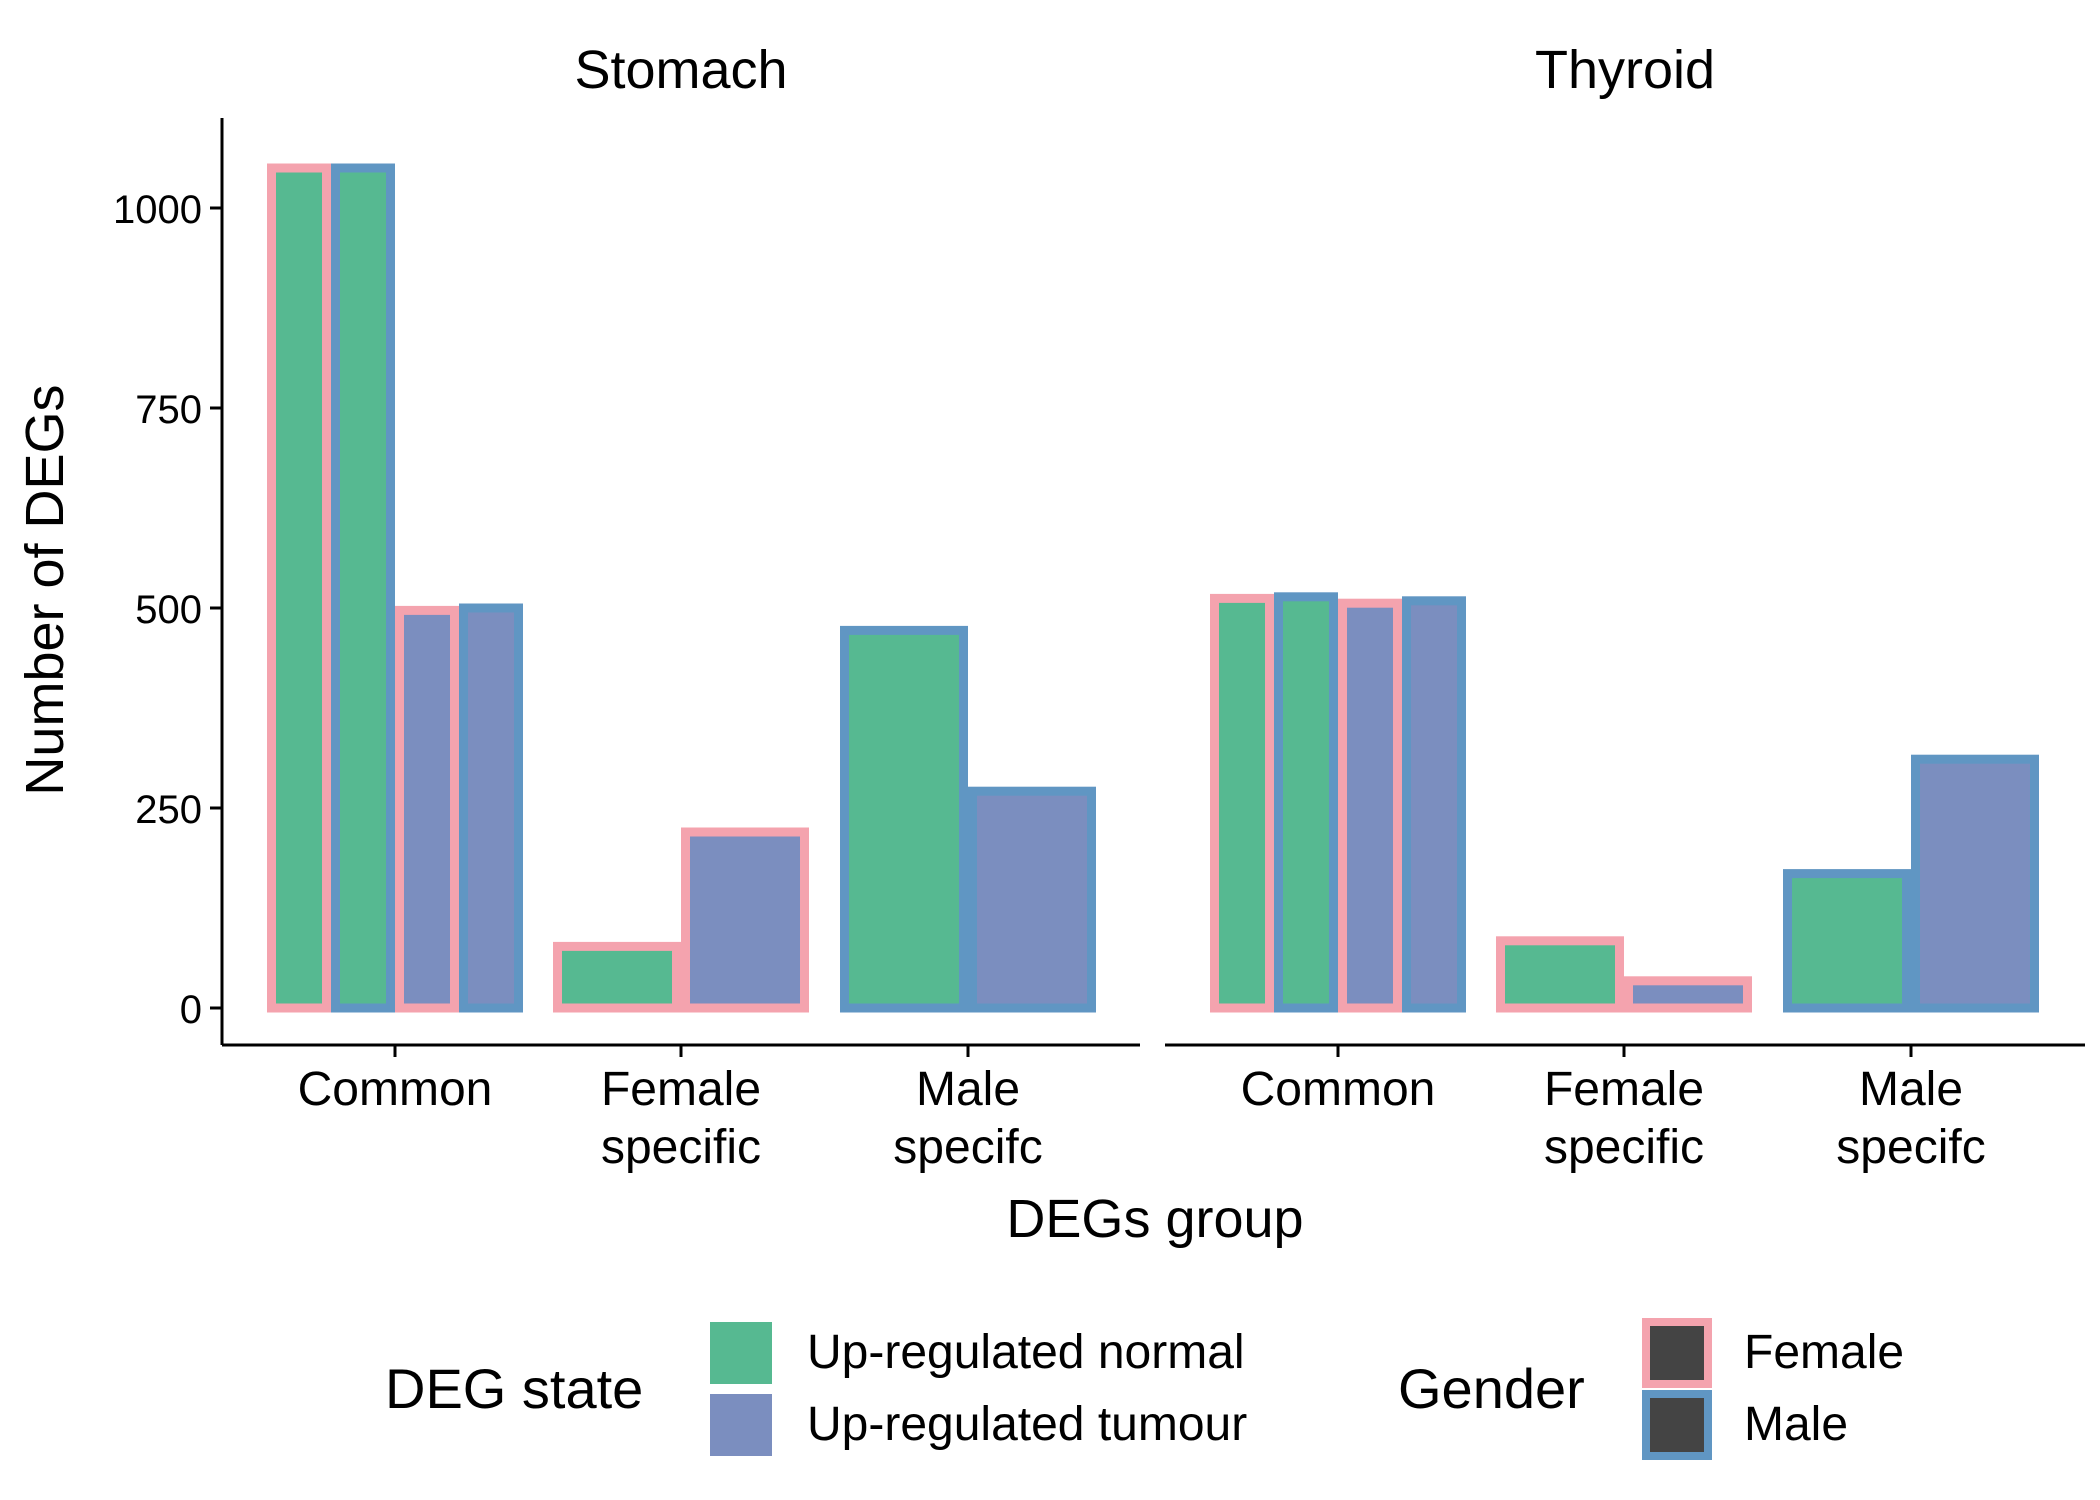 This screenshot has width=2100, height=1500. What do you see at coordinates (514, 1388) in the screenshot?
I see `fill-legend-title: DEG state` at bounding box center [514, 1388].